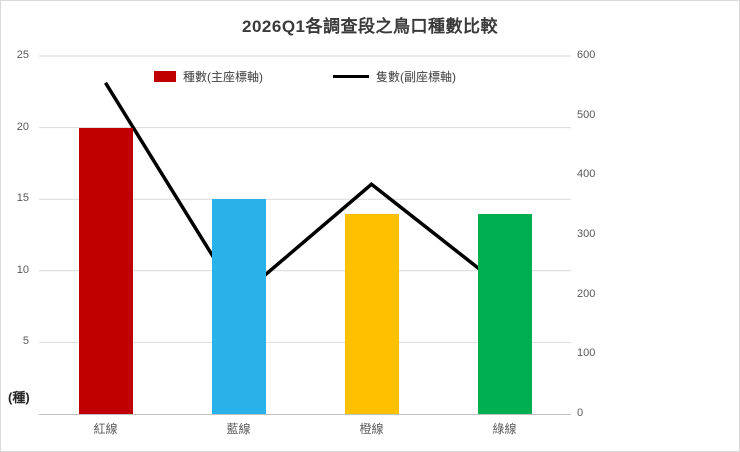 The image size is (740, 452). What do you see at coordinates (586, 114) in the screenshot?
I see `right-axis-tick-label: 500` at bounding box center [586, 114].